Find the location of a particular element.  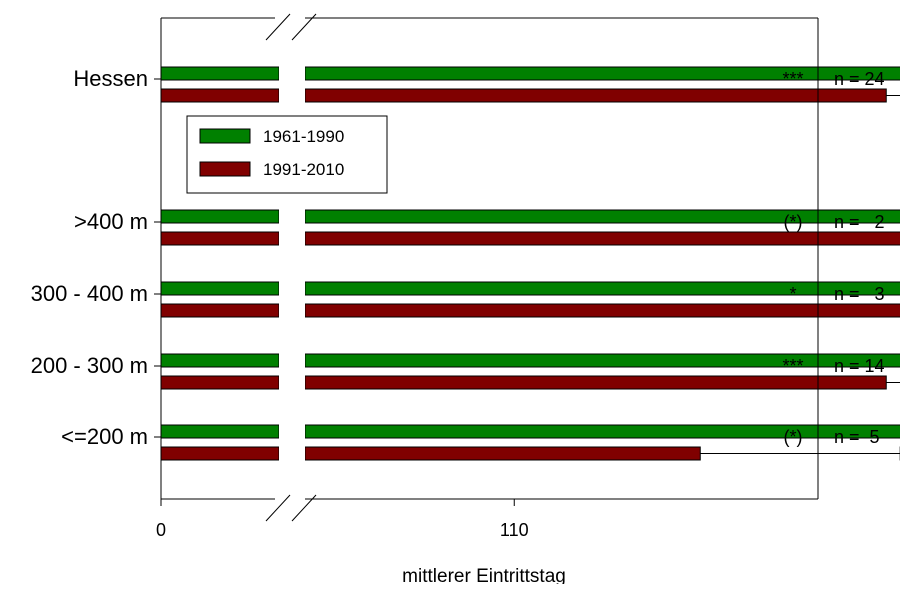

x-axis-title: mittlerer Eintrittstag is located at coordinates (484, 575).